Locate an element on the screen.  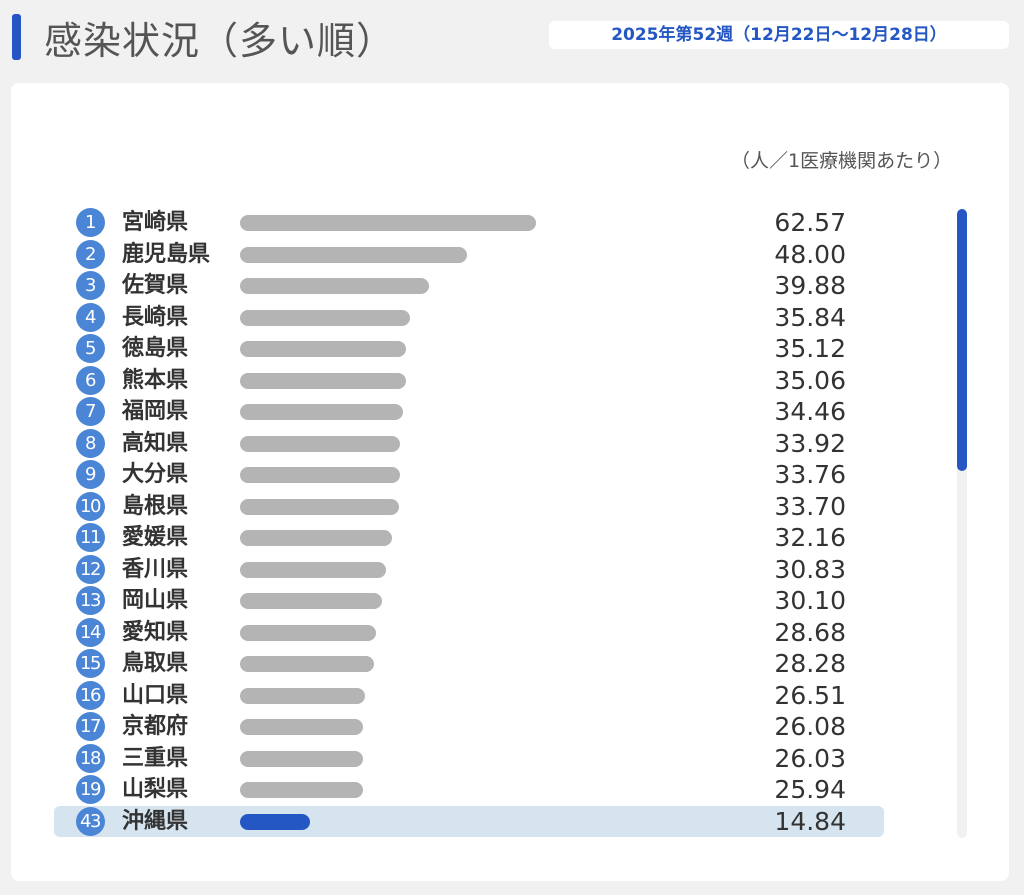
prefecture-label: 京都府 is located at coordinates (155, 726).